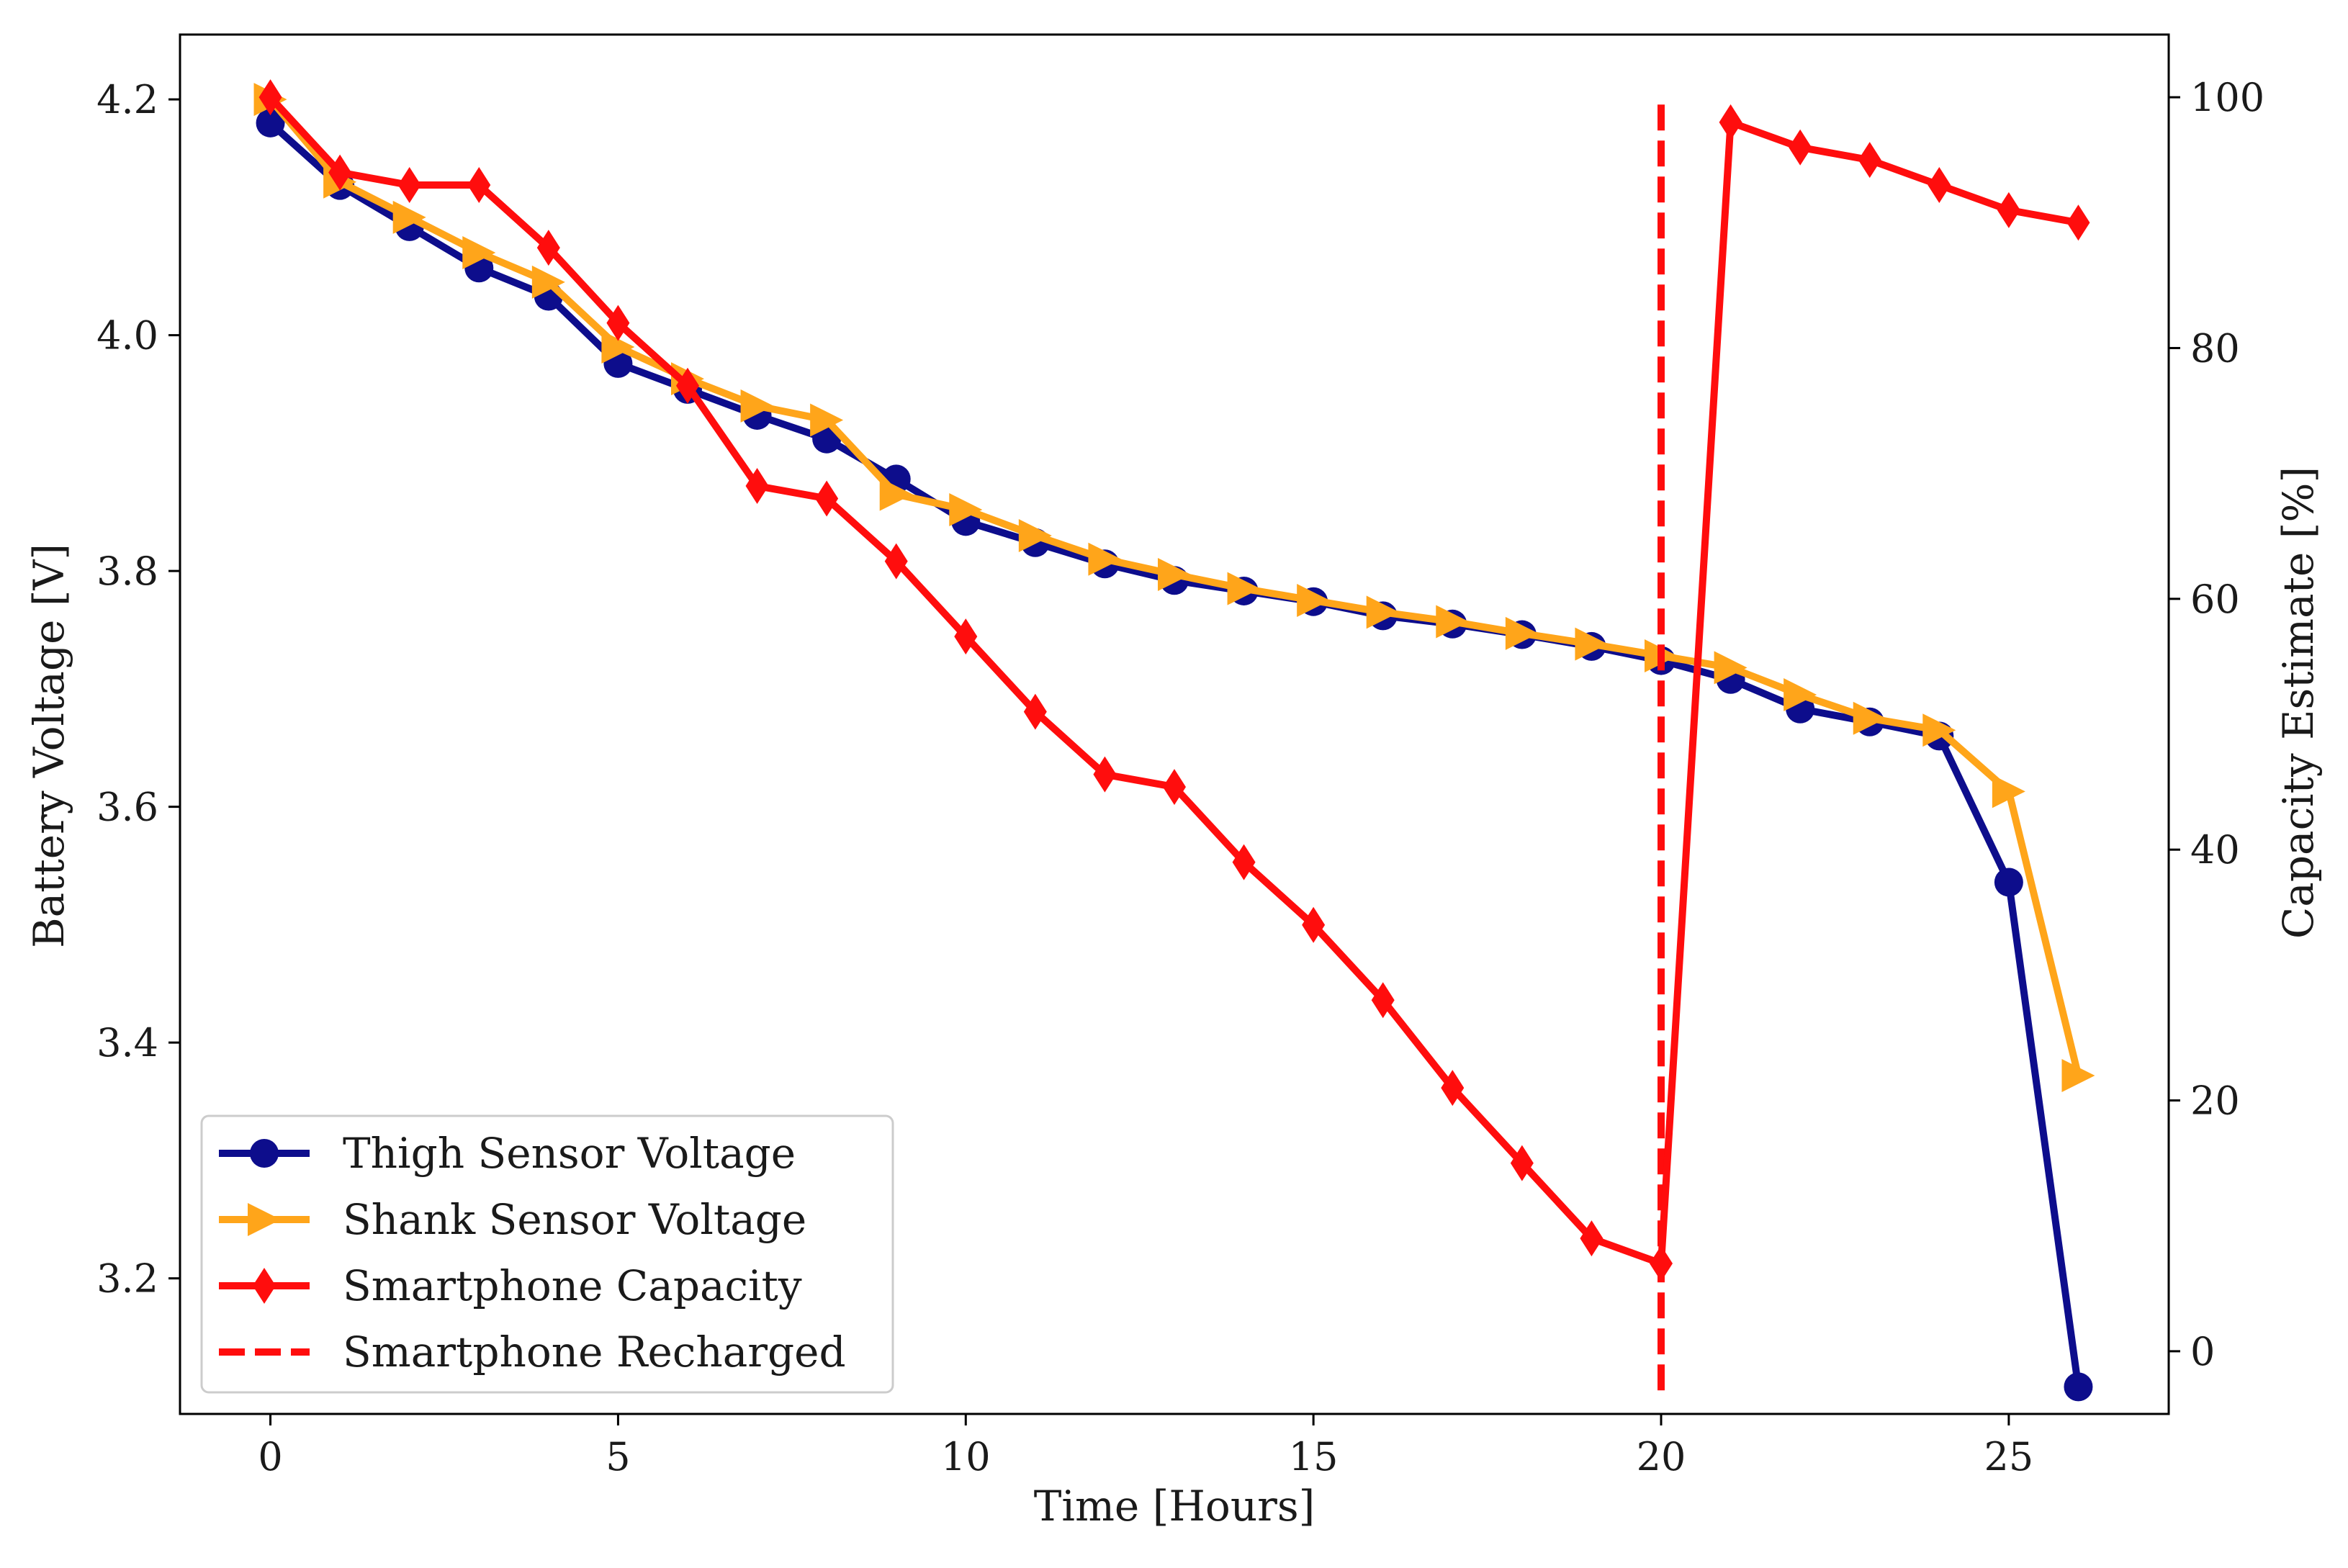 Image resolution: width=2348 pixels, height=1568 pixels. Describe the element at coordinates (618, 1456) in the screenshot. I see `x-tick-label: 5` at that location.